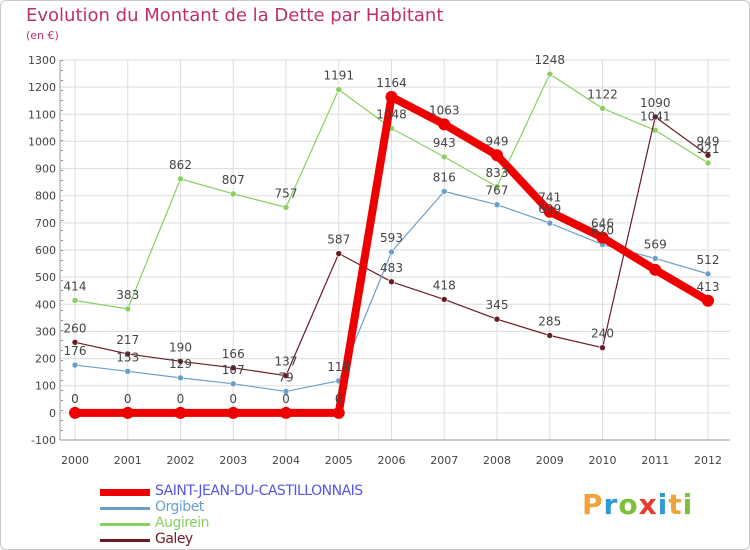 The image size is (750, 550). What do you see at coordinates (286, 460) in the screenshot?
I see `x-tick-label: 2004` at bounding box center [286, 460].